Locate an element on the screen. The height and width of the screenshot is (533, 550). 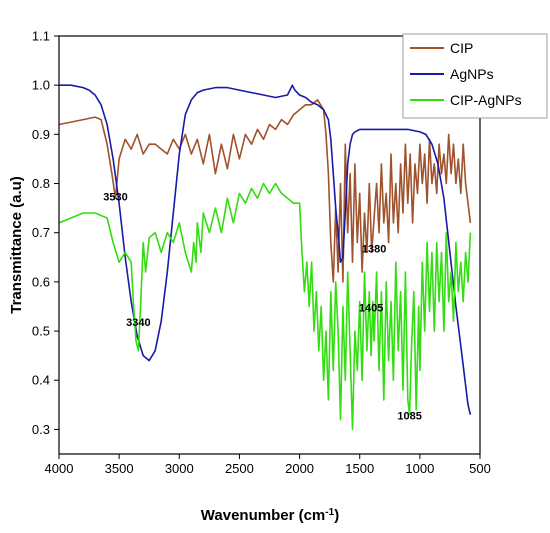
y-axis-title: Transmittance (a.u) is located at coordinates (16, 245).